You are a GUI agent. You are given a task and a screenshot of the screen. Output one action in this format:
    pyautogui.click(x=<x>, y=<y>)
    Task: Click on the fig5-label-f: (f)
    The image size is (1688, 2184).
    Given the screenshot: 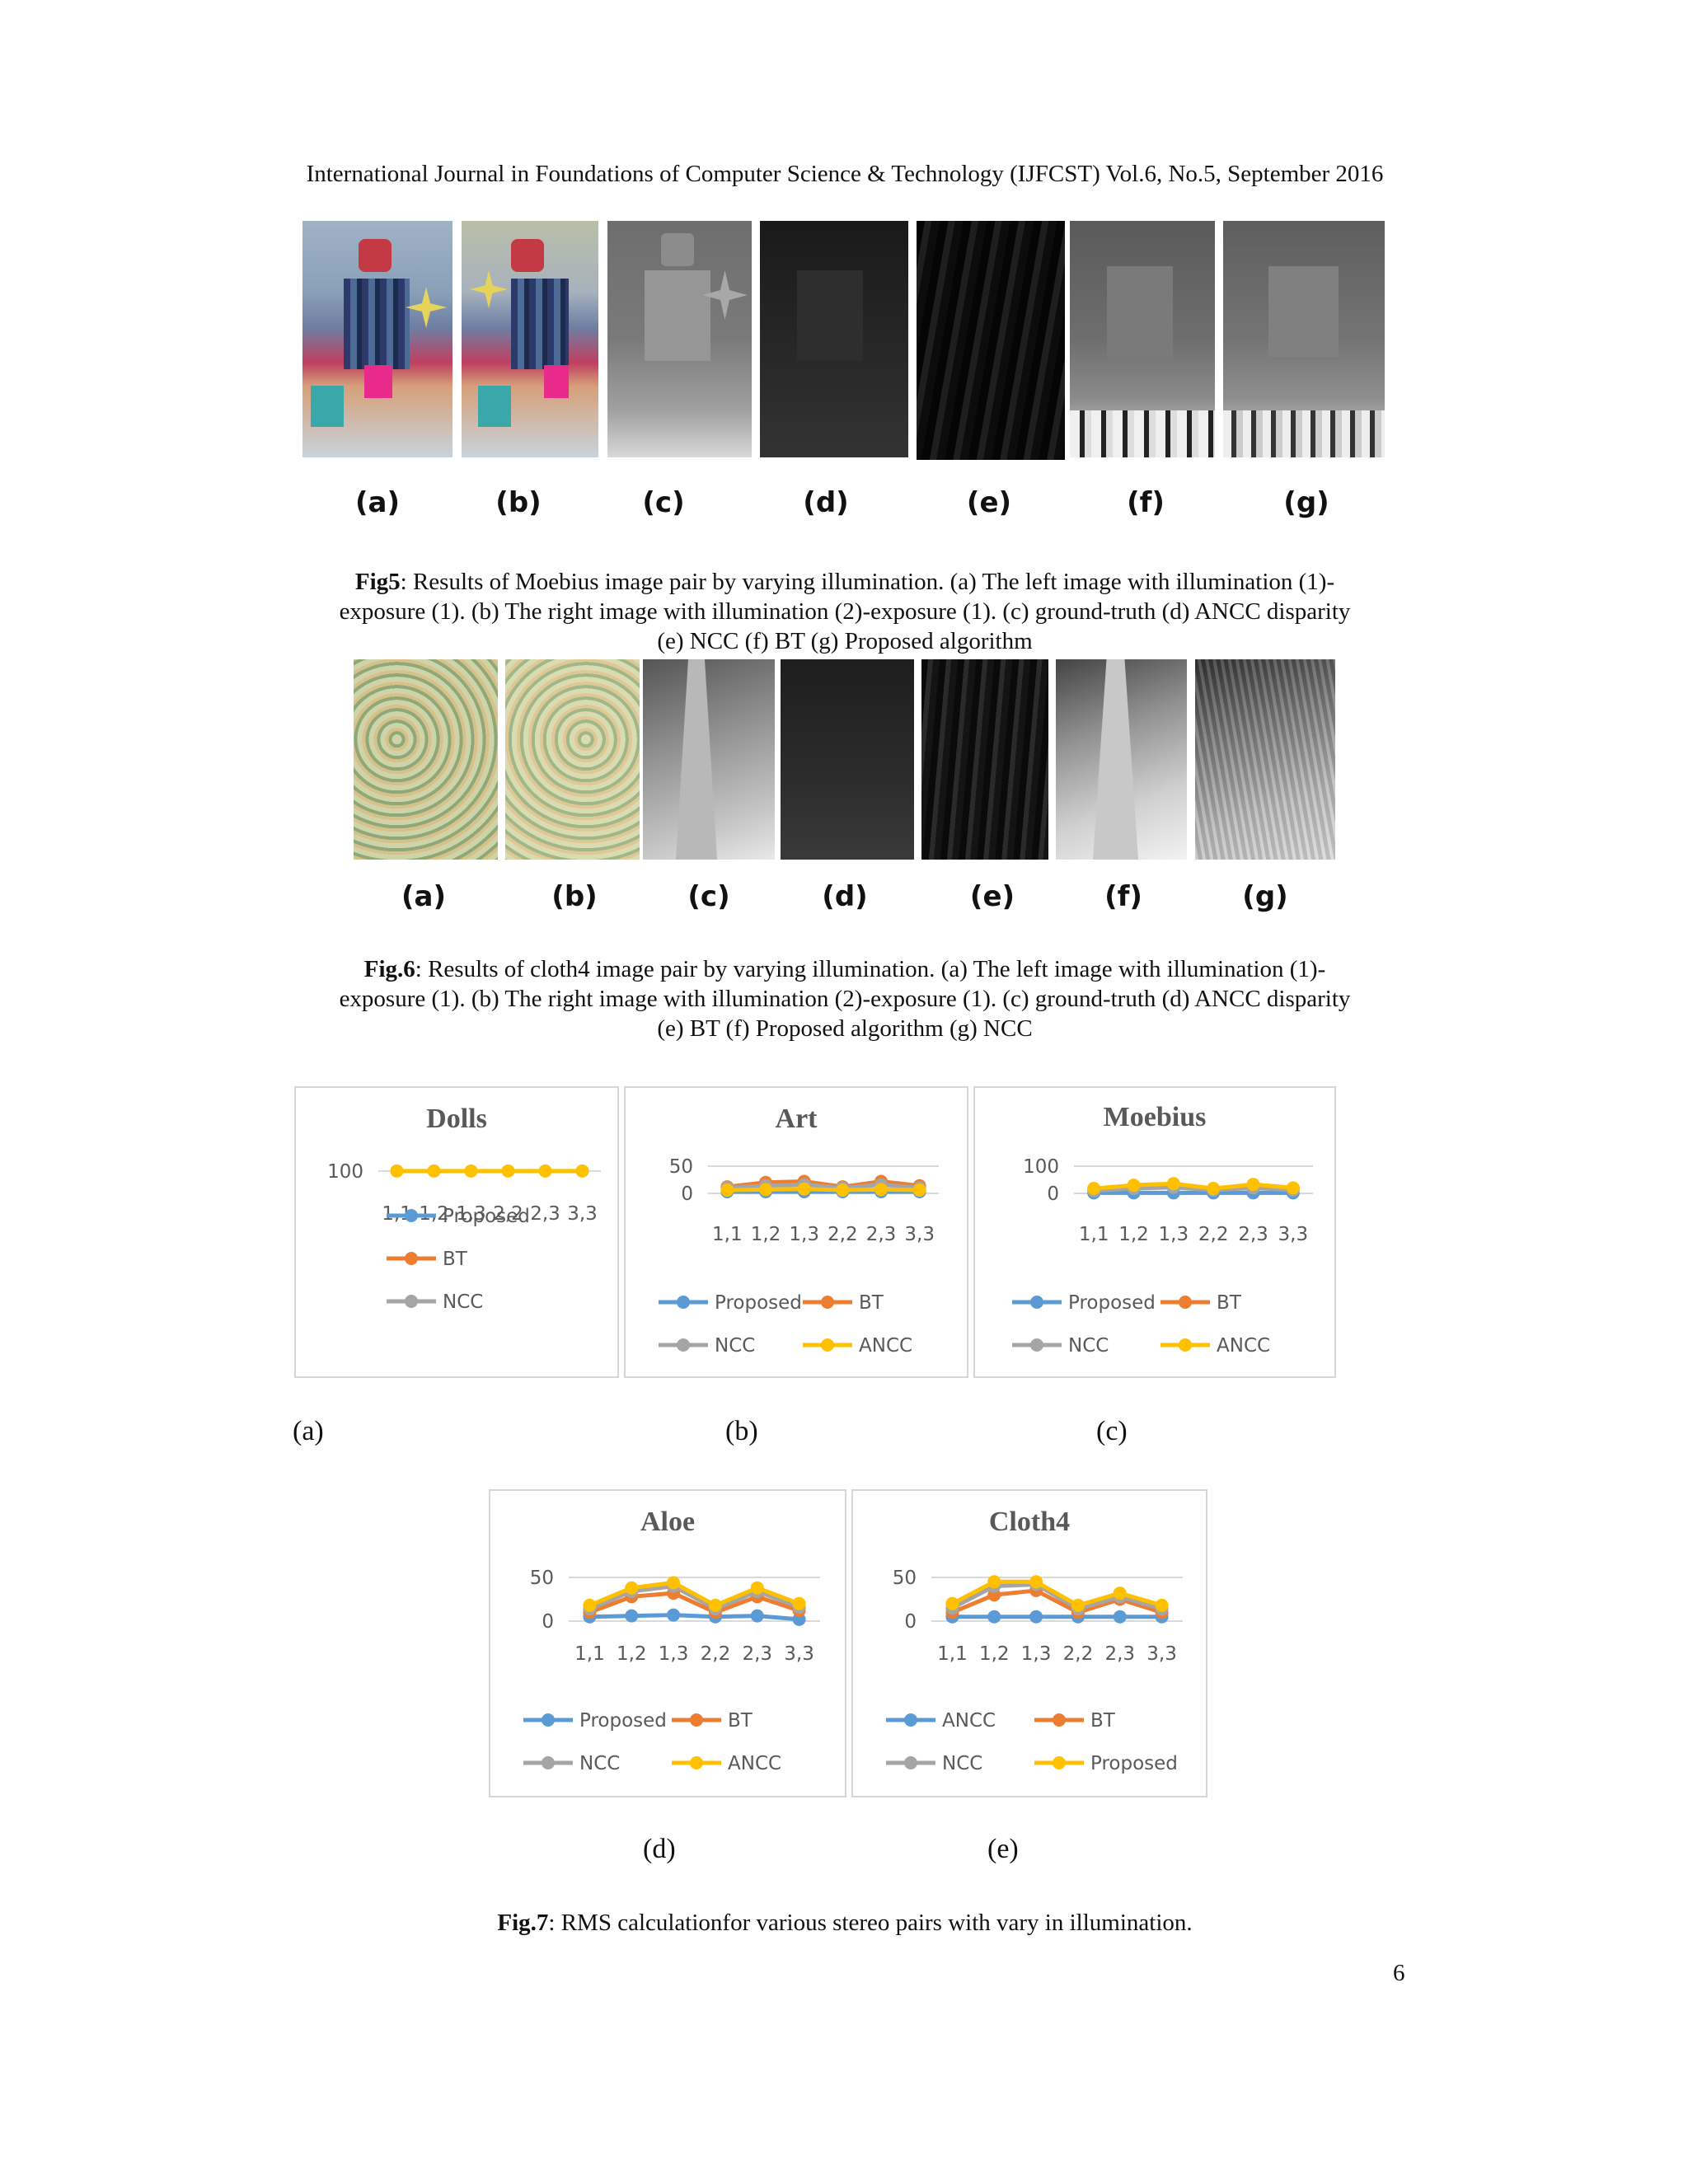 What is the action you would take?
    pyautogui.click(x=1146, y=502)
    